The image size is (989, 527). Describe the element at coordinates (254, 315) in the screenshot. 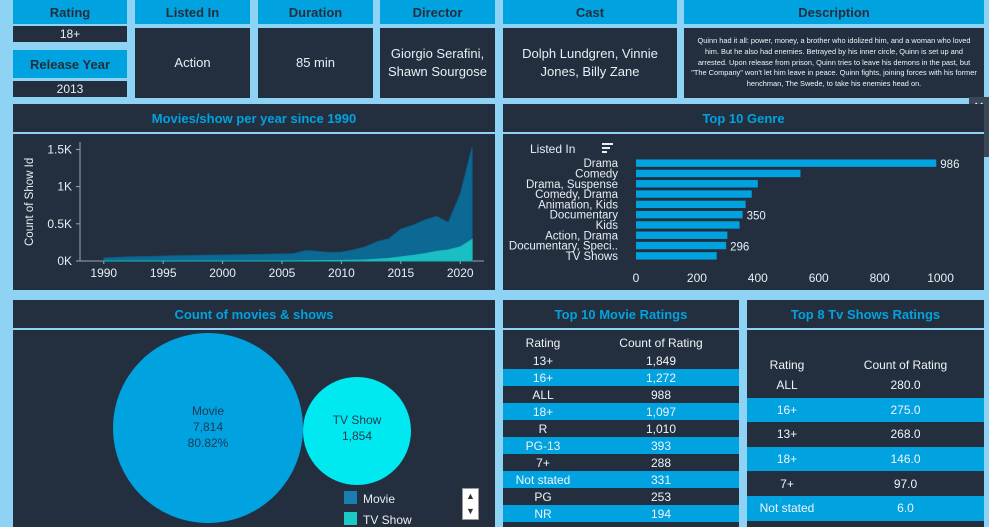

I see `count-panel-title: Count of movies & shows` at that location.